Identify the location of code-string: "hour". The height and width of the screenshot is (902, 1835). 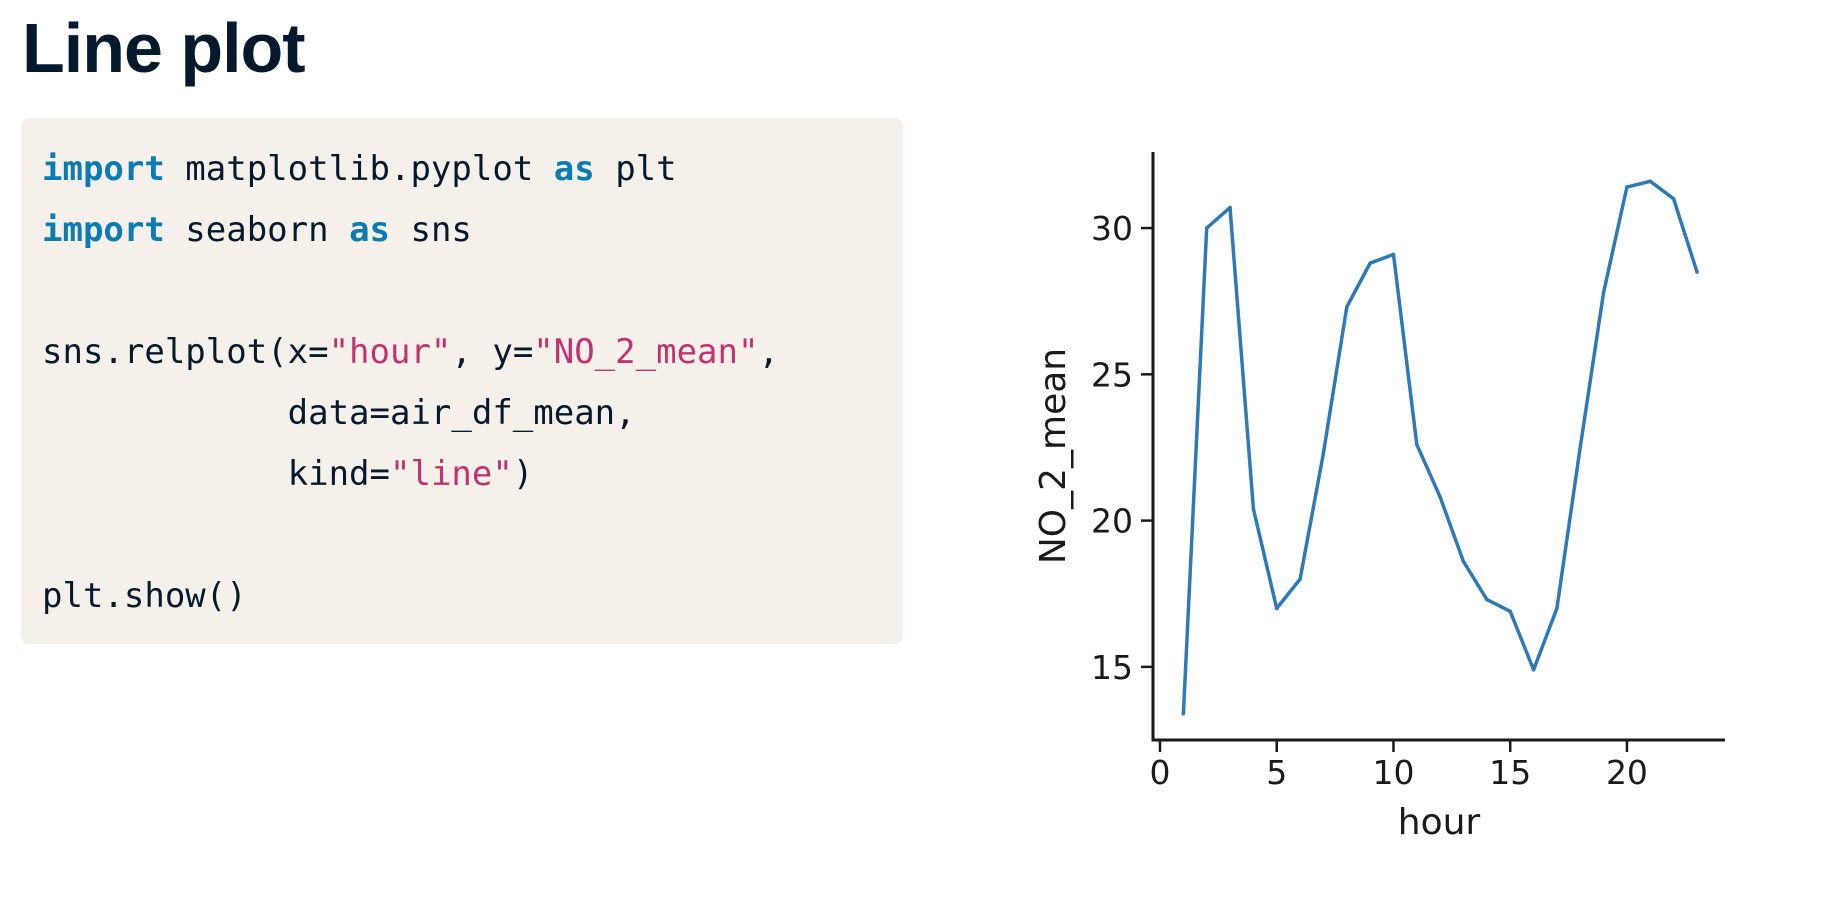
(390, 352).